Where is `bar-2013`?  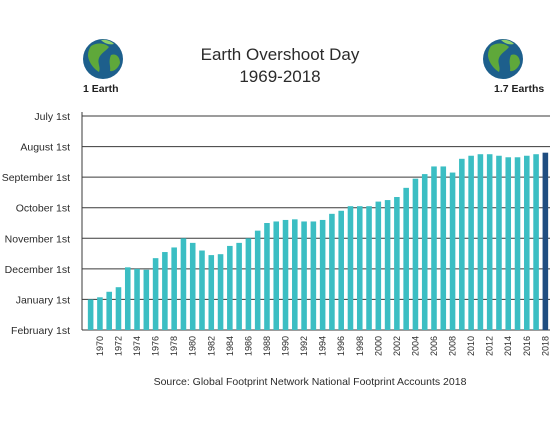 bar-2013 is located at coordinates (499, 242).